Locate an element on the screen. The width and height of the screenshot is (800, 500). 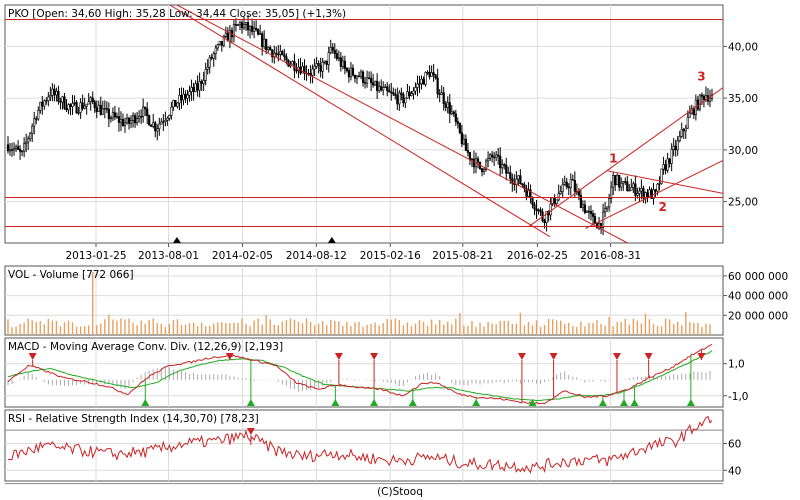
volume-y-tick-label: 60 000 000 is located at coordinates (758, 277).